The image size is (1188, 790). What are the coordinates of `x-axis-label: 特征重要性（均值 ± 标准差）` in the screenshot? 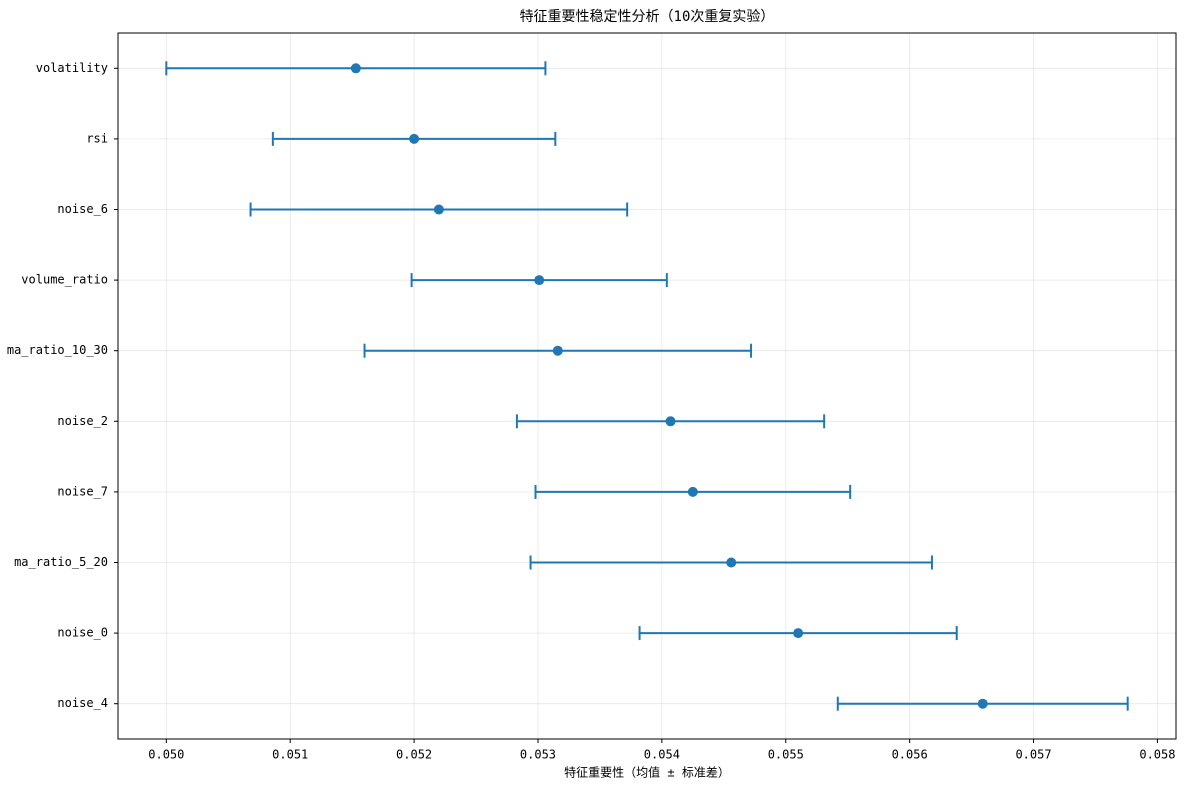 It's located at (647, 772).